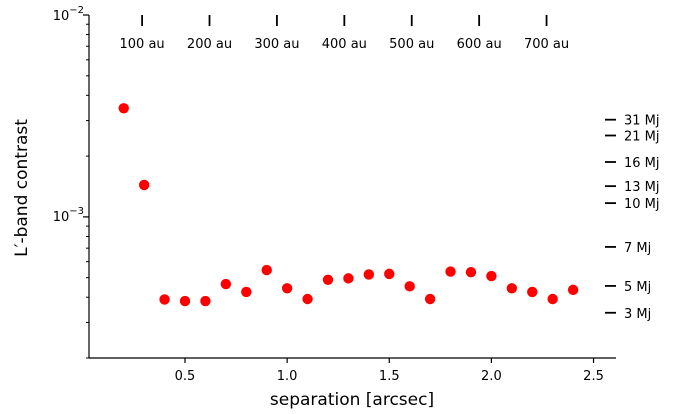  I want to click on right-tick-label: 10 Mj, so click(642, 204).